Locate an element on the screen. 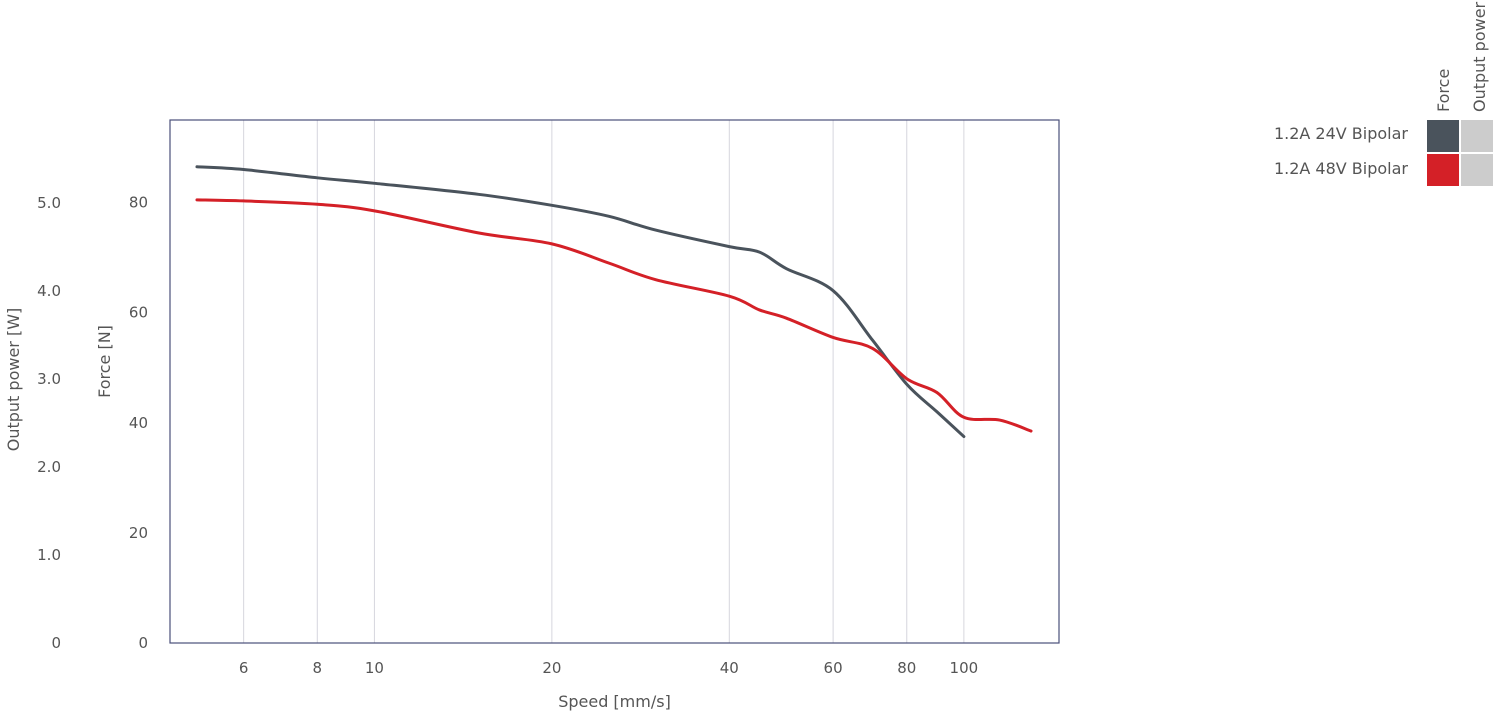 This screenshot has width=1500, height=718. output-power-tick-label: 1.0 is located at coordinates (49, 555).